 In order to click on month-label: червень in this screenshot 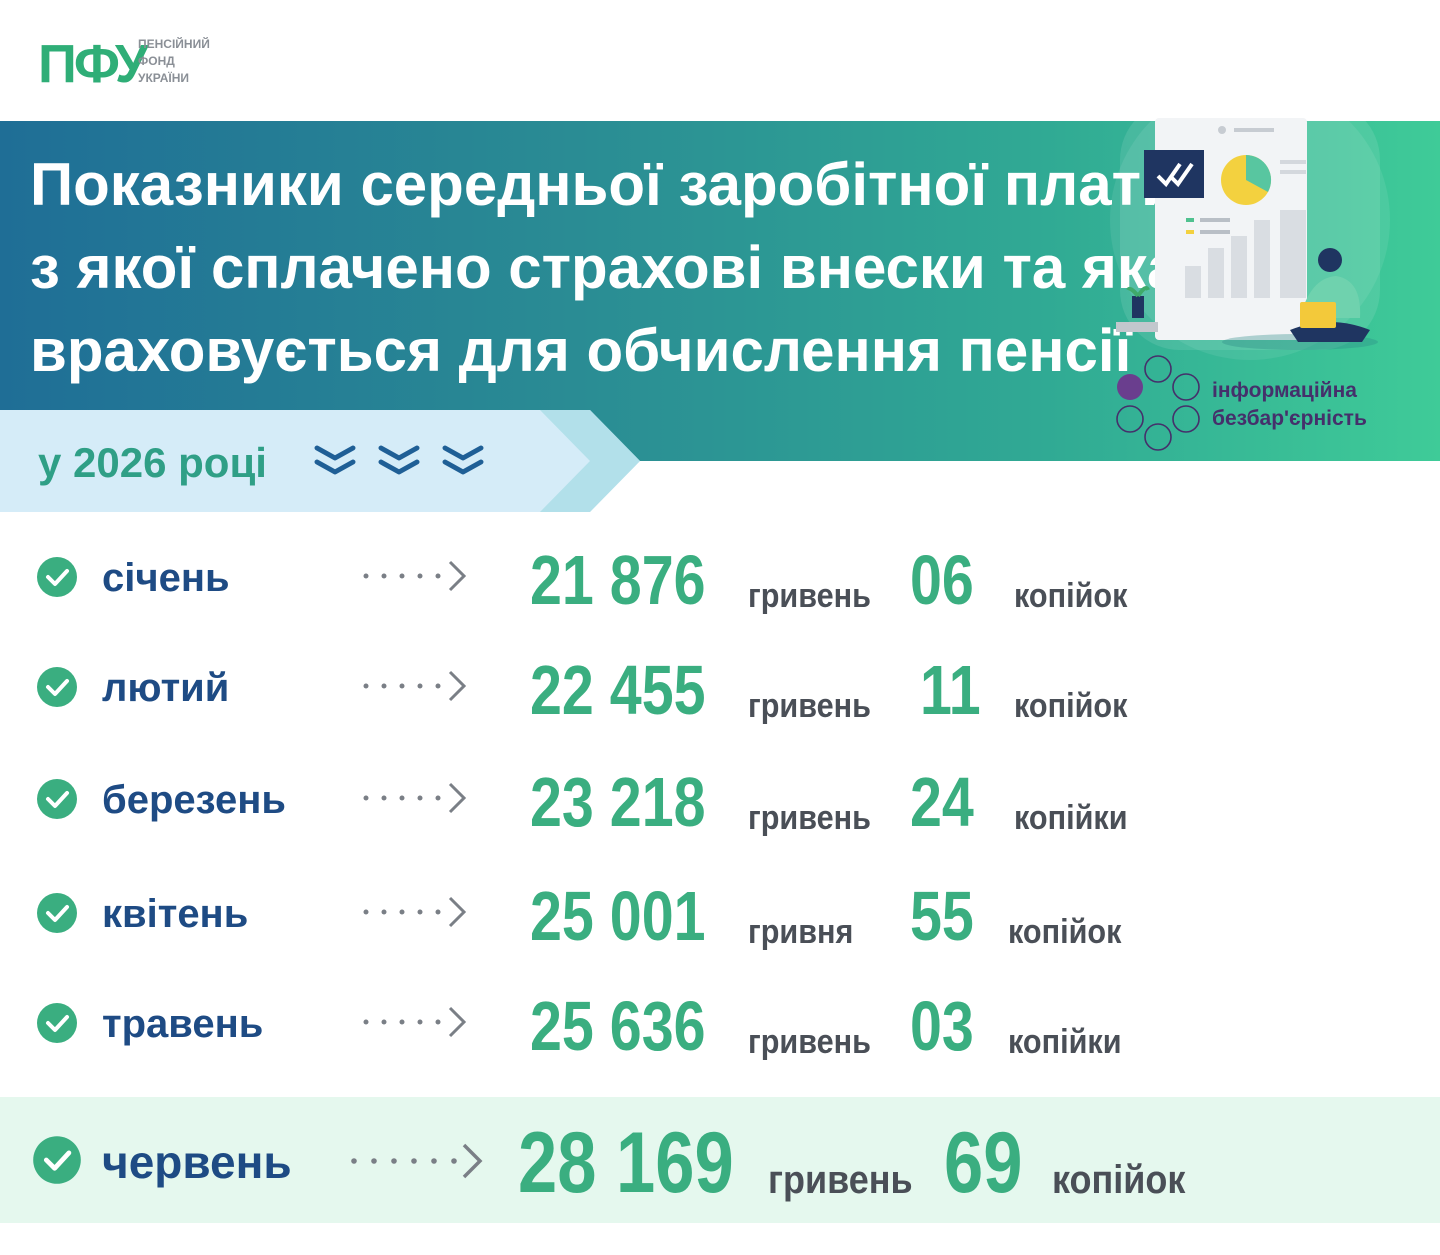, I will do `click(197, 1162)`.